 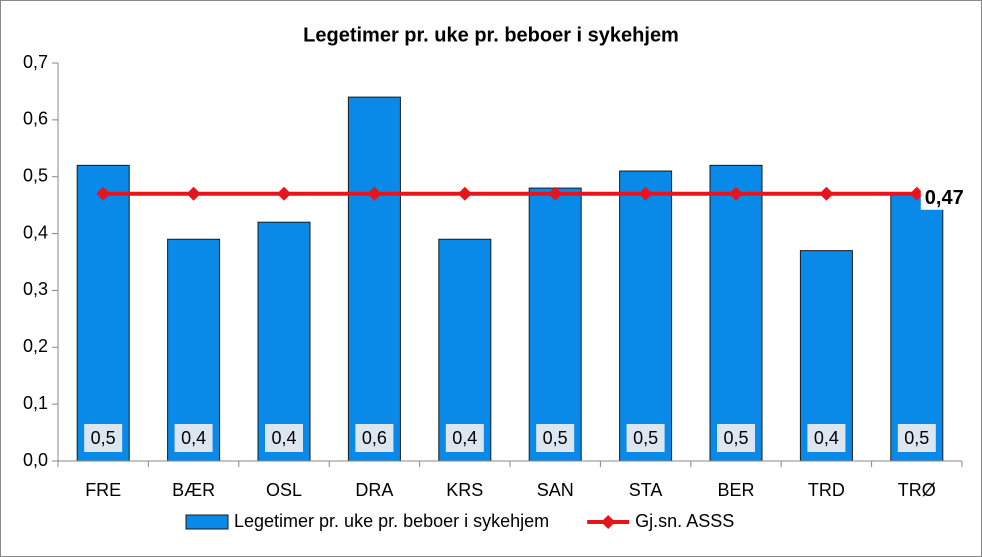 What do you see at coordinates (35, 289) in the screenshot?
I see `y-tick-label: 0,3` at bounding box center [35, 289].